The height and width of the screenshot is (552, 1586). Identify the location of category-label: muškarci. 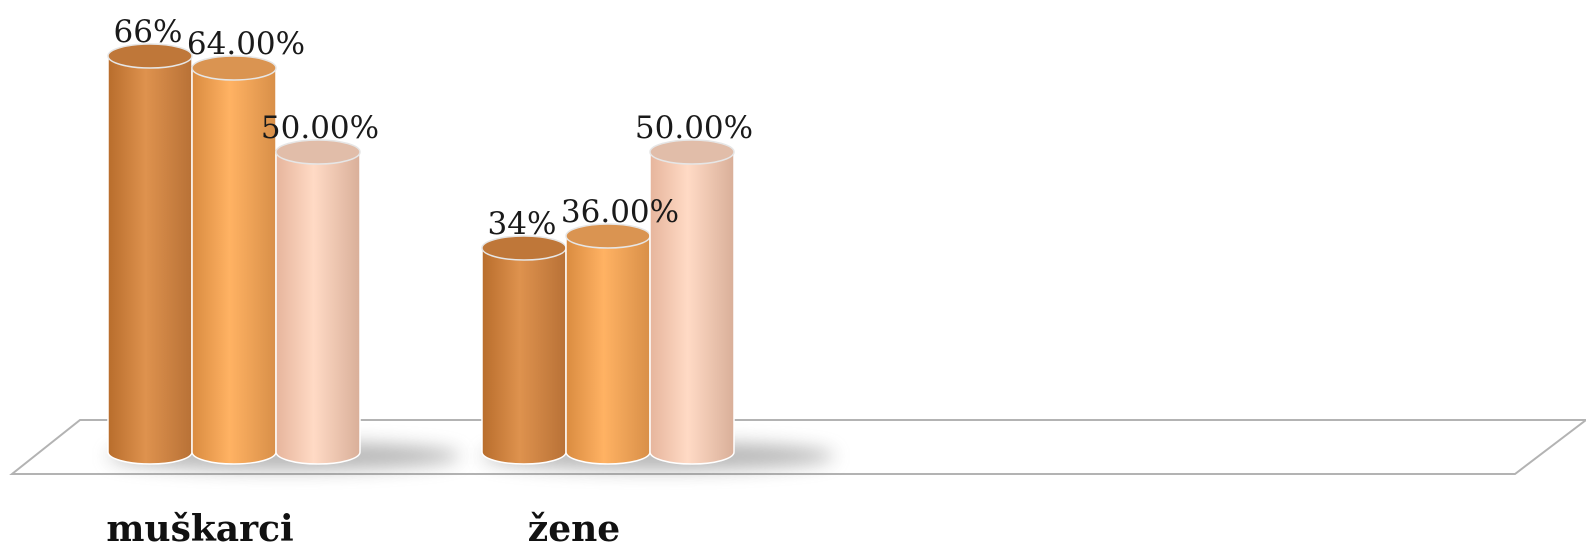
(199, 529).